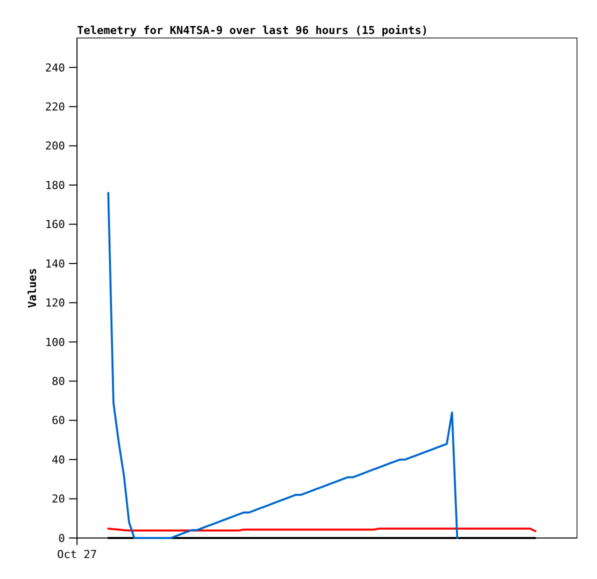  What do you see at coordinates (55, 107) in the screenshot?
I see `y-tick-label: 220` at bounding box center [55, 107].